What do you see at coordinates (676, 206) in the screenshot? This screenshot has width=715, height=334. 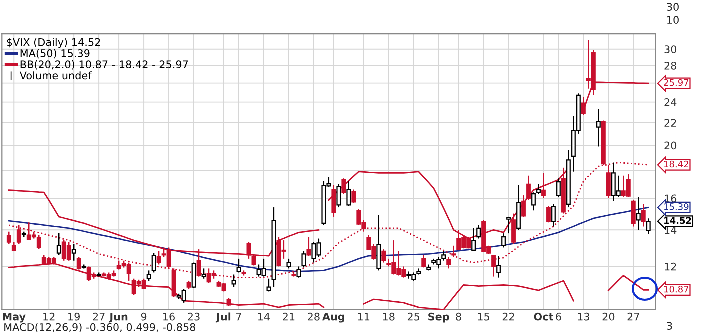 I see `data-label: 15.39` at bounding box center [676, 206].